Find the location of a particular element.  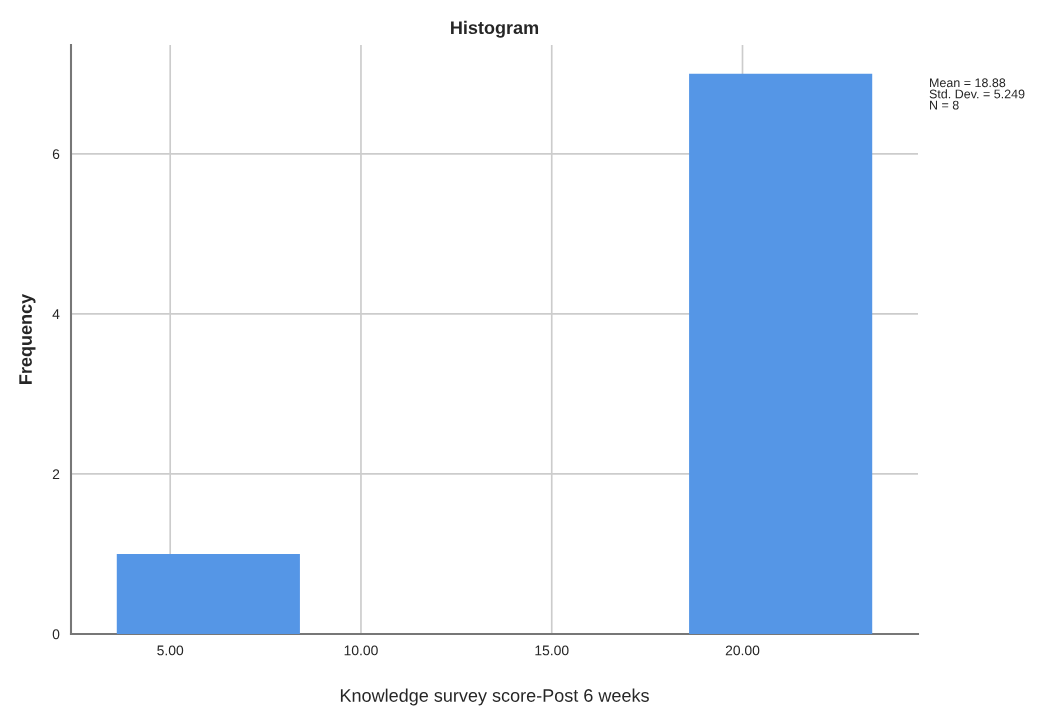

y-tick-label: 0 is located at coordinates (56, 634).